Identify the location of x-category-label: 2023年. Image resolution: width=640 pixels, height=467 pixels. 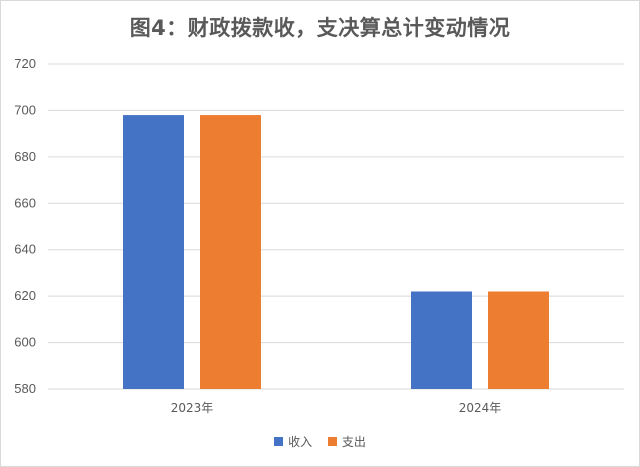
(192, 408).